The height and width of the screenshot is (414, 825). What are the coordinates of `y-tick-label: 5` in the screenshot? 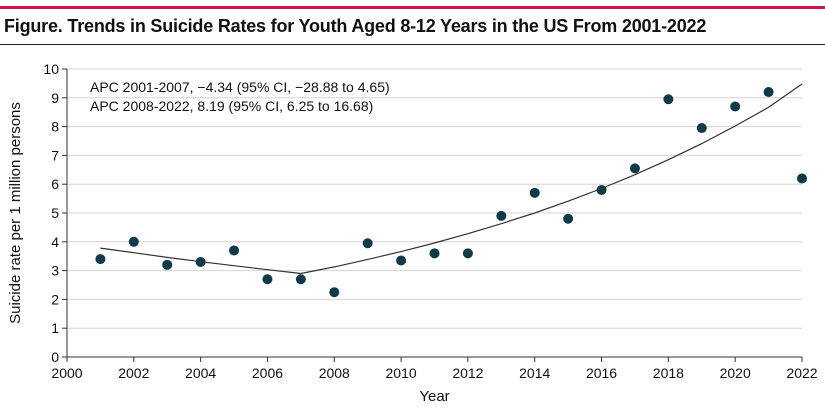 It's located at (55, 213).